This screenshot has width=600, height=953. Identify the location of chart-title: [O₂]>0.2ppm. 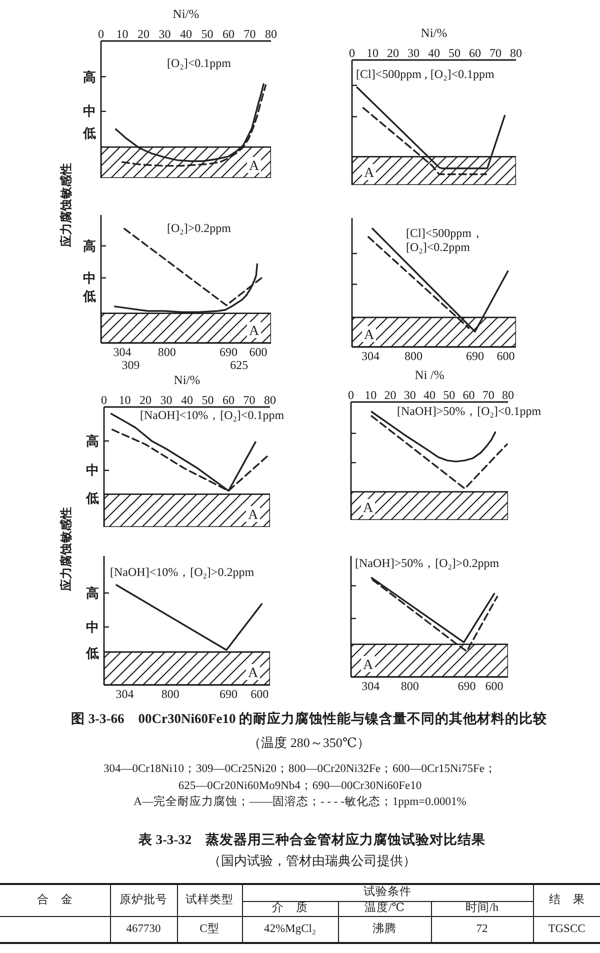
(199, 228).